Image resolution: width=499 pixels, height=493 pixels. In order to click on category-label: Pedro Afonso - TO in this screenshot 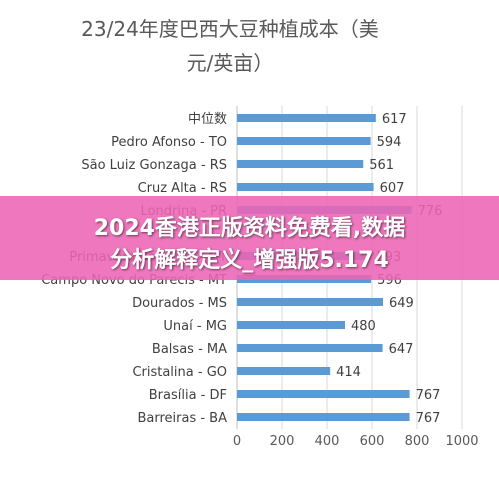, I will do `click(169, 142)`.